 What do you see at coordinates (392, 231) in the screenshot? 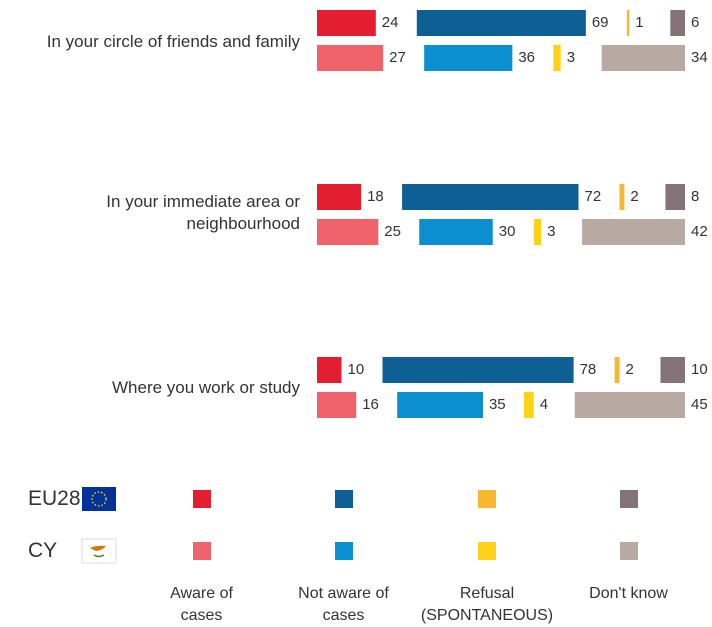
I see `value-label: 25` at bounding box center [392, 231].